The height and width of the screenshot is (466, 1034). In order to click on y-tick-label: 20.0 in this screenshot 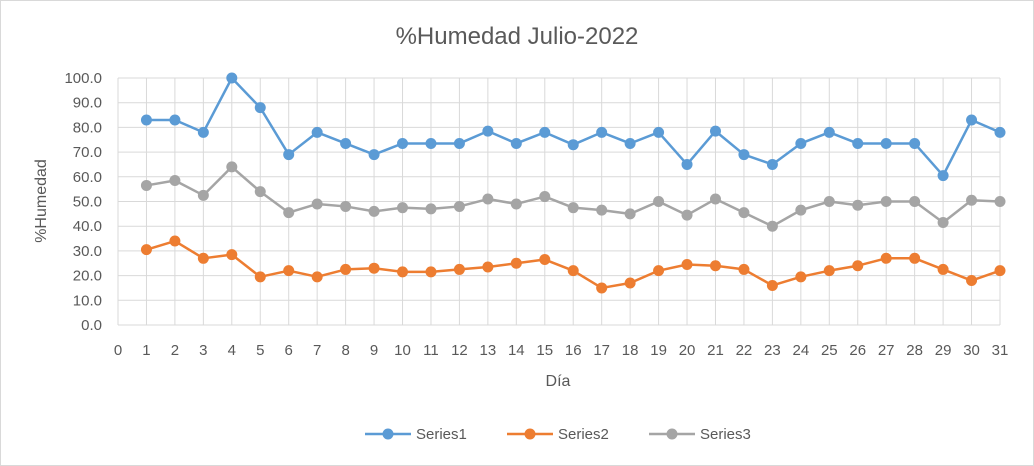, I will do `click(87, 276)`.